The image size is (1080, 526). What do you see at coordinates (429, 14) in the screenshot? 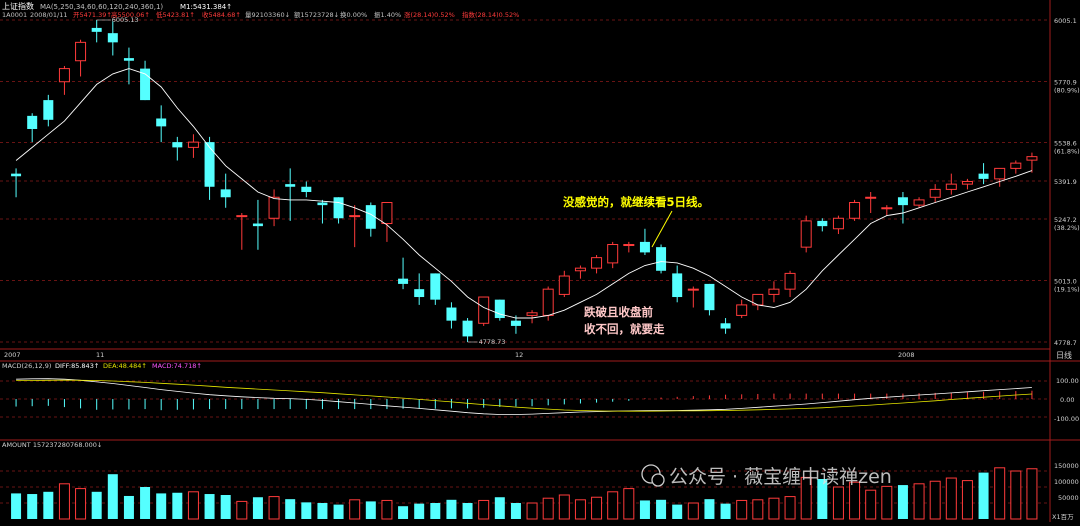
I see `change-value: 涨(28.14)0.52%` at bounding box center [429, 14].